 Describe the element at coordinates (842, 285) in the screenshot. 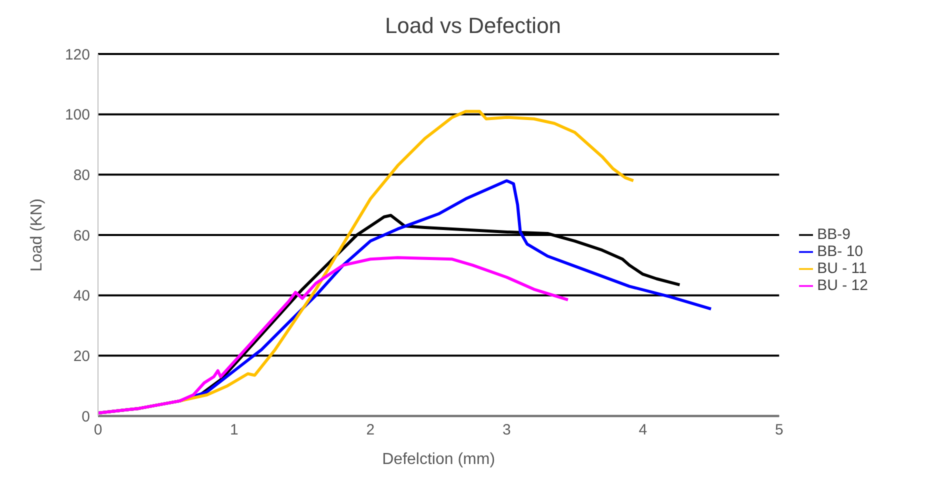

I see `legend-label: BU - 12` at that location.